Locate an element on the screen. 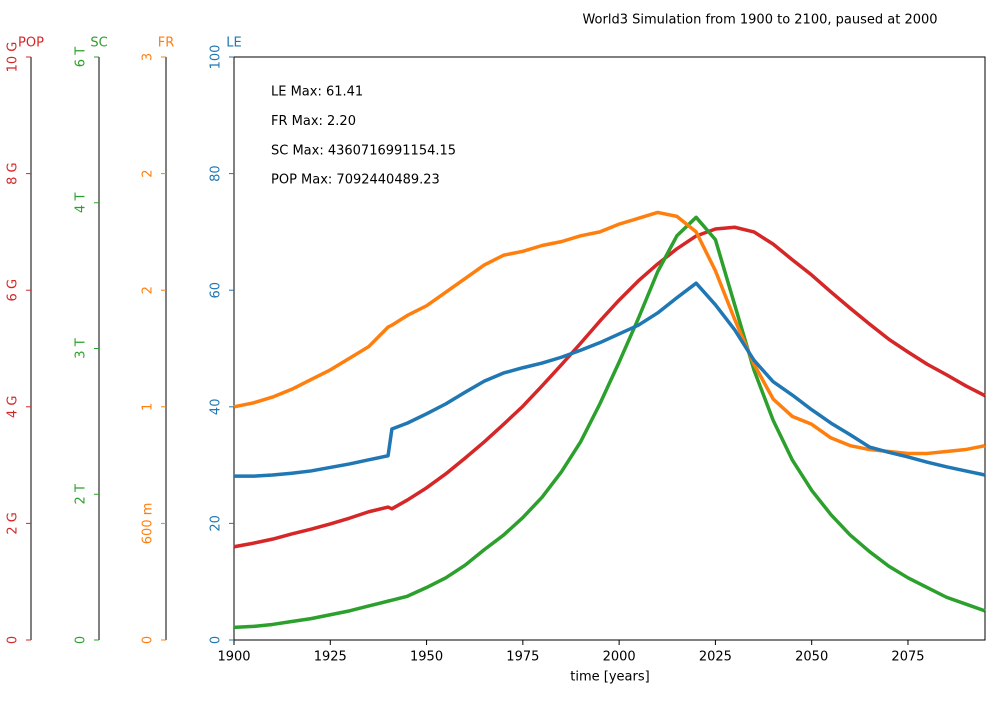  y-tick-label: 4 T is located at coordinates (81, 203).